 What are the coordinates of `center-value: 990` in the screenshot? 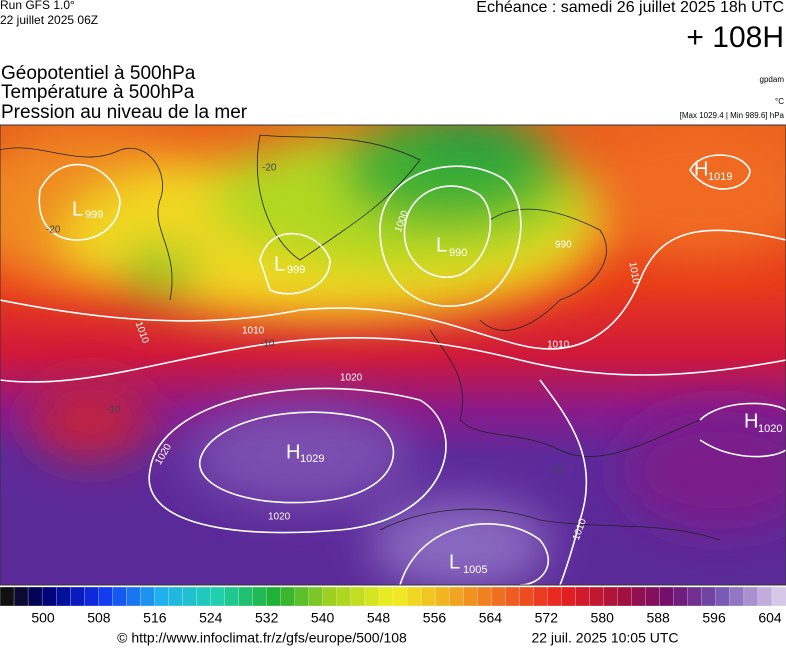 It's located at (458, 253).